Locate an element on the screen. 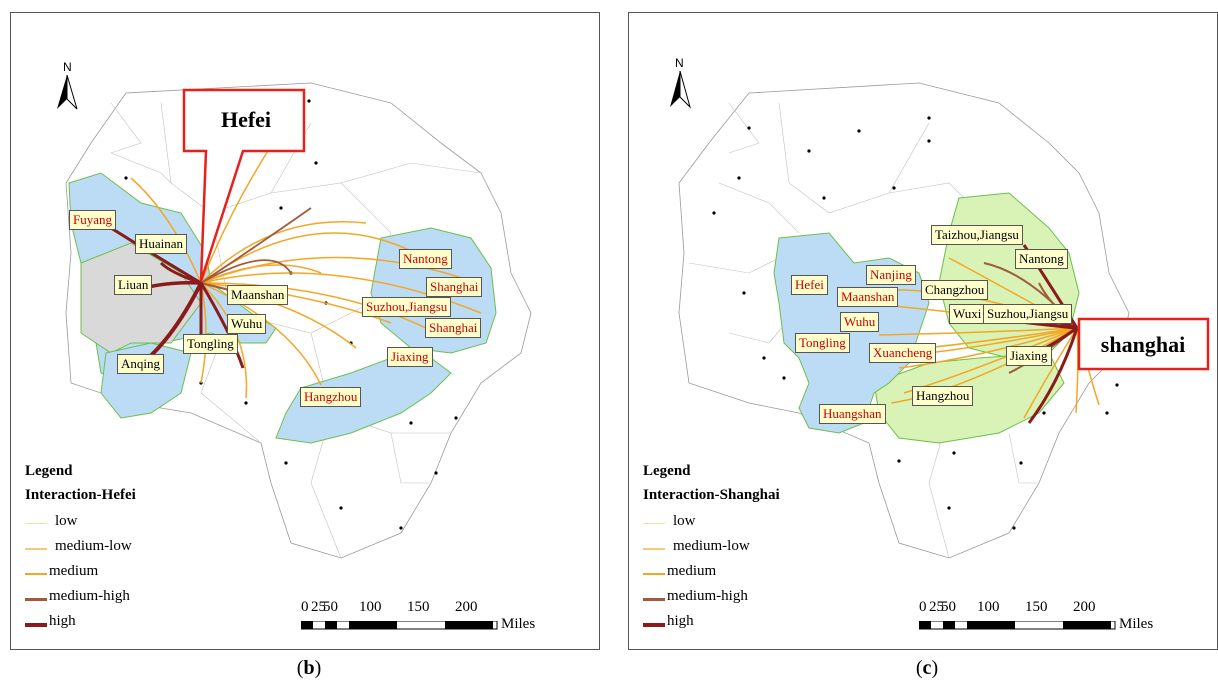 The image size is (1218, 693). focus-callout-shanghai: shanghai is located at coordinates (1143, 344).